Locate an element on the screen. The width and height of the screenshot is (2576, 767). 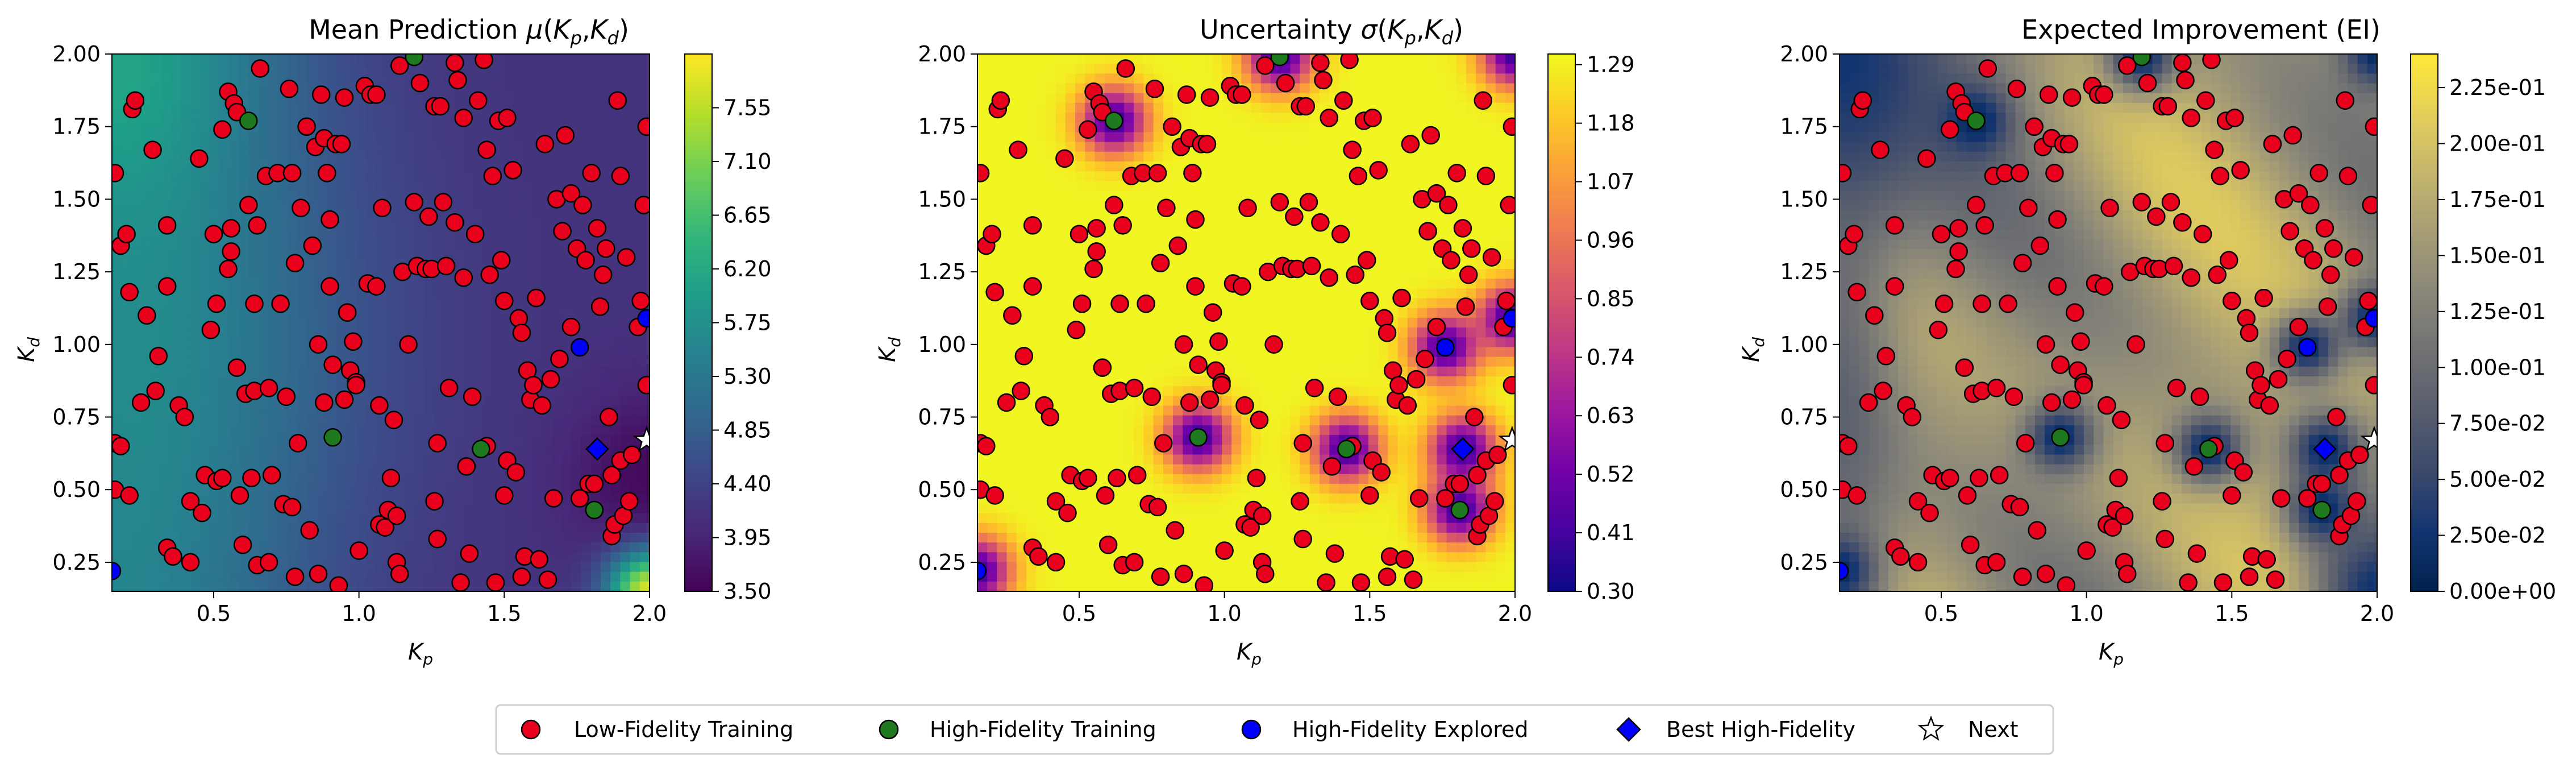
x-tick-label: 2.0 is located at coordinates (1515, 613).